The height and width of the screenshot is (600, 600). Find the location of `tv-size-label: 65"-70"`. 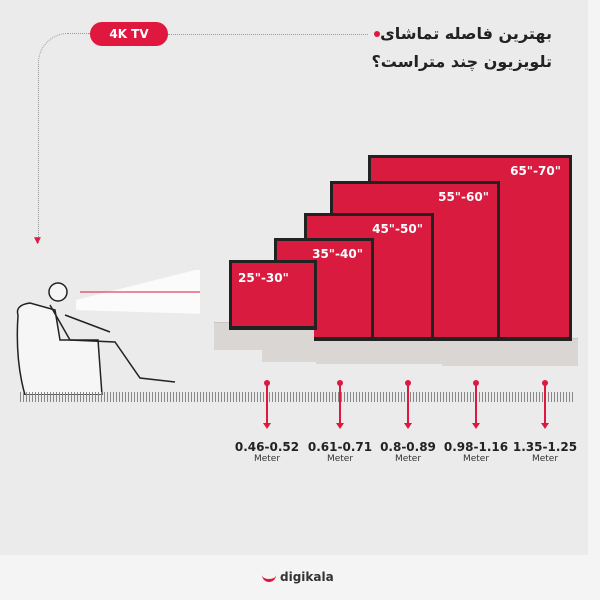

tv-size-label: 65"-70" is located at coordinates (535, 171).